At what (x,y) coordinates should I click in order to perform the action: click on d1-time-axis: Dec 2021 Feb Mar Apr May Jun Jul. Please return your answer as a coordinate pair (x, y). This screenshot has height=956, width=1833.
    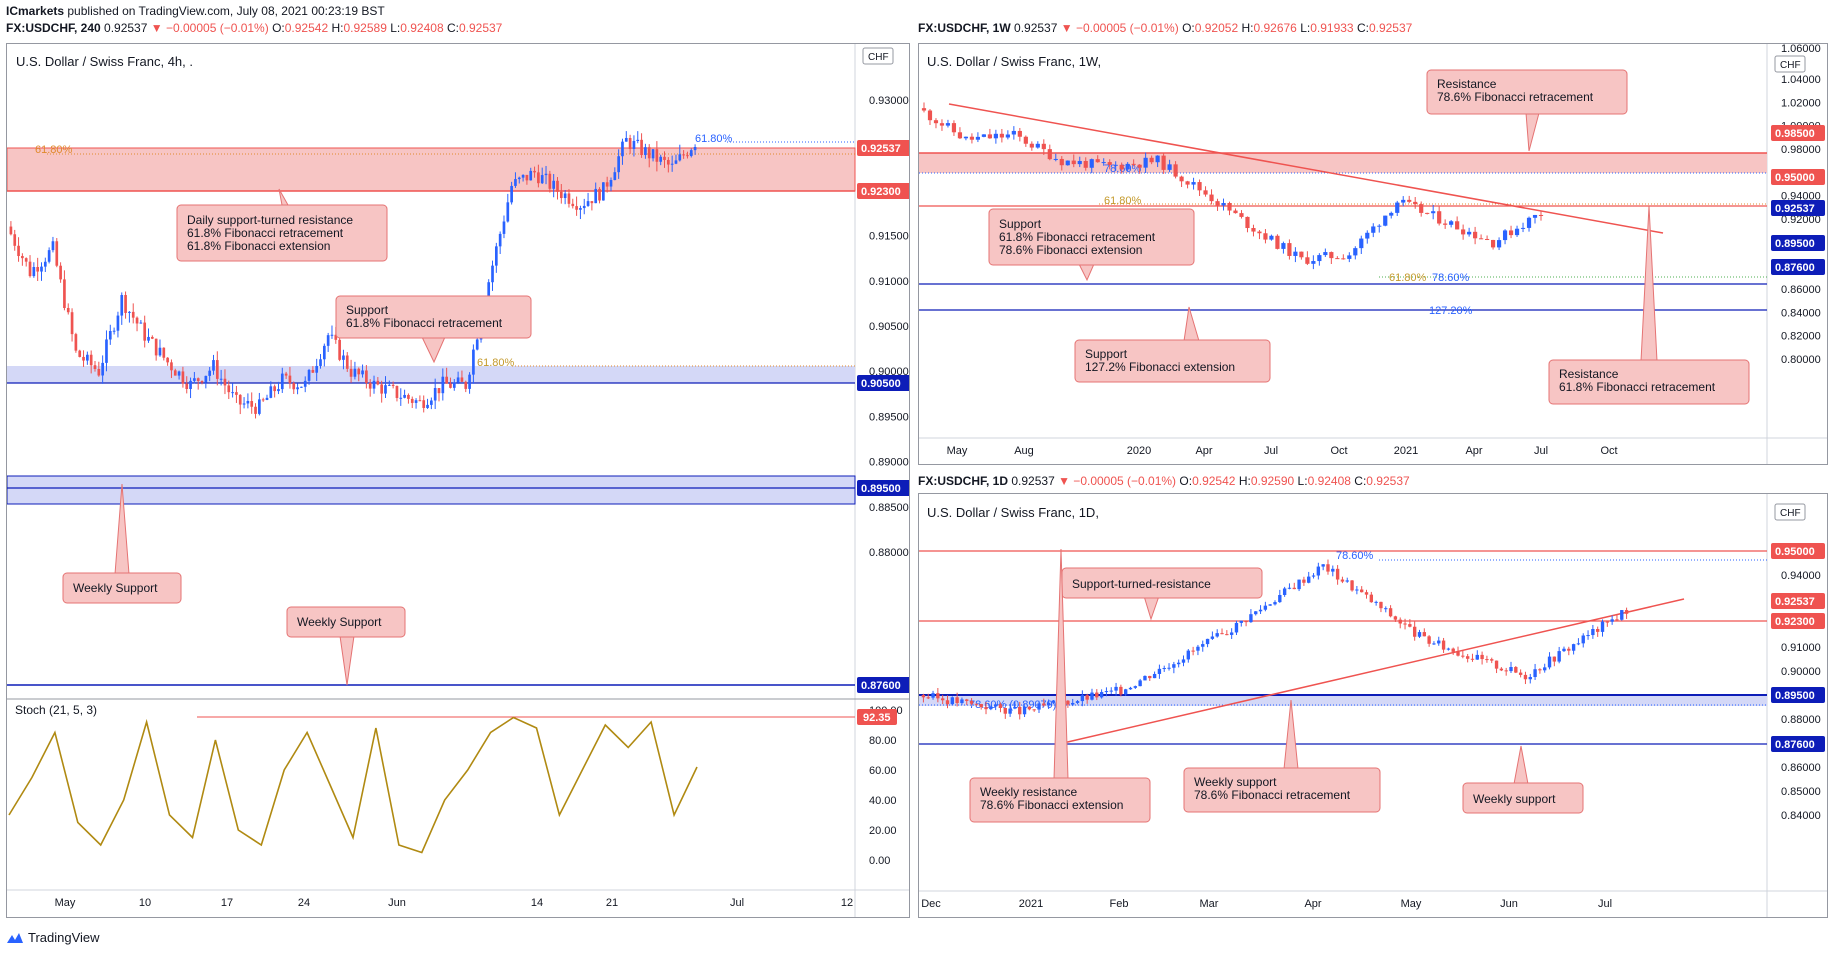
    Looking at the image, I should click on (1266, 904).